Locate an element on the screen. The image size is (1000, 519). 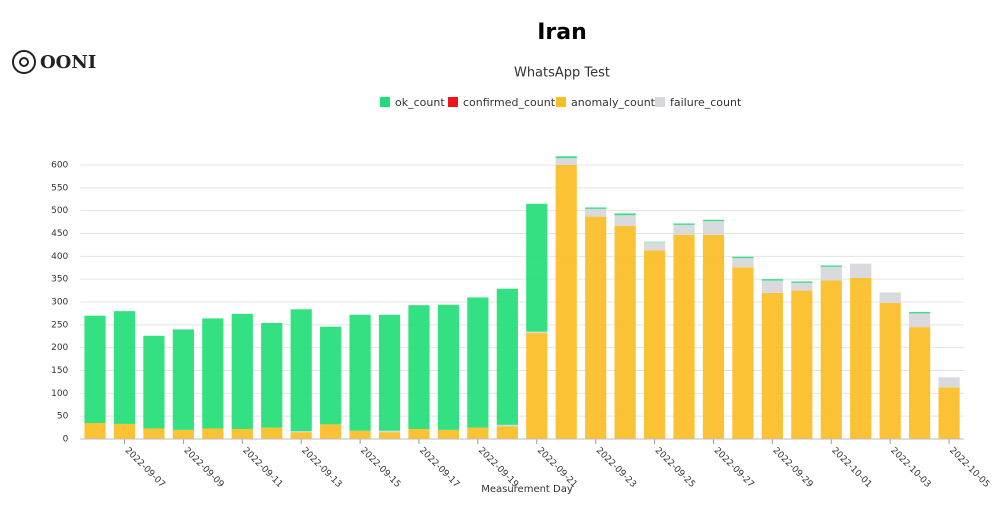
logo-icon is located at coordinates (24, 62).